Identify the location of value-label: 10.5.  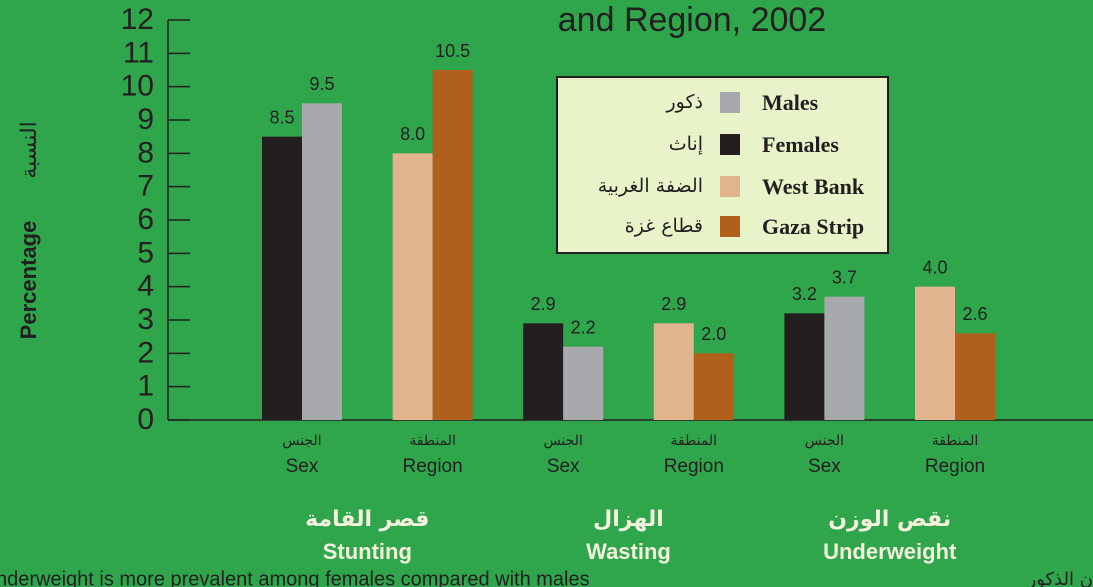
(452, 51).